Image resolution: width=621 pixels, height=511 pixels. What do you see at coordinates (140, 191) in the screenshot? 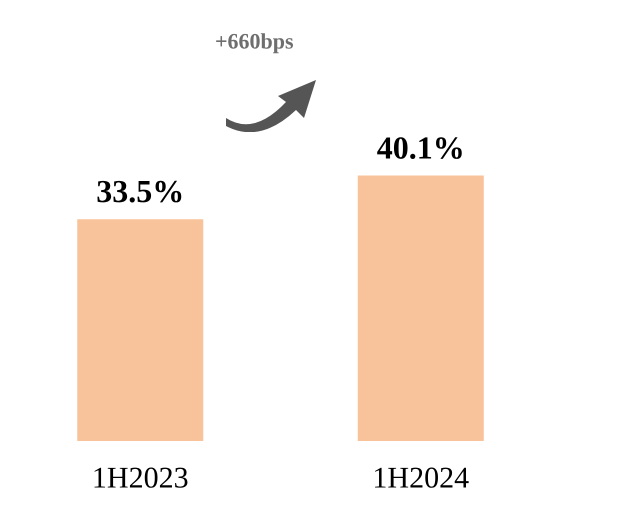
I see `data-label: 33.5%` at bounding box center [140, 191].